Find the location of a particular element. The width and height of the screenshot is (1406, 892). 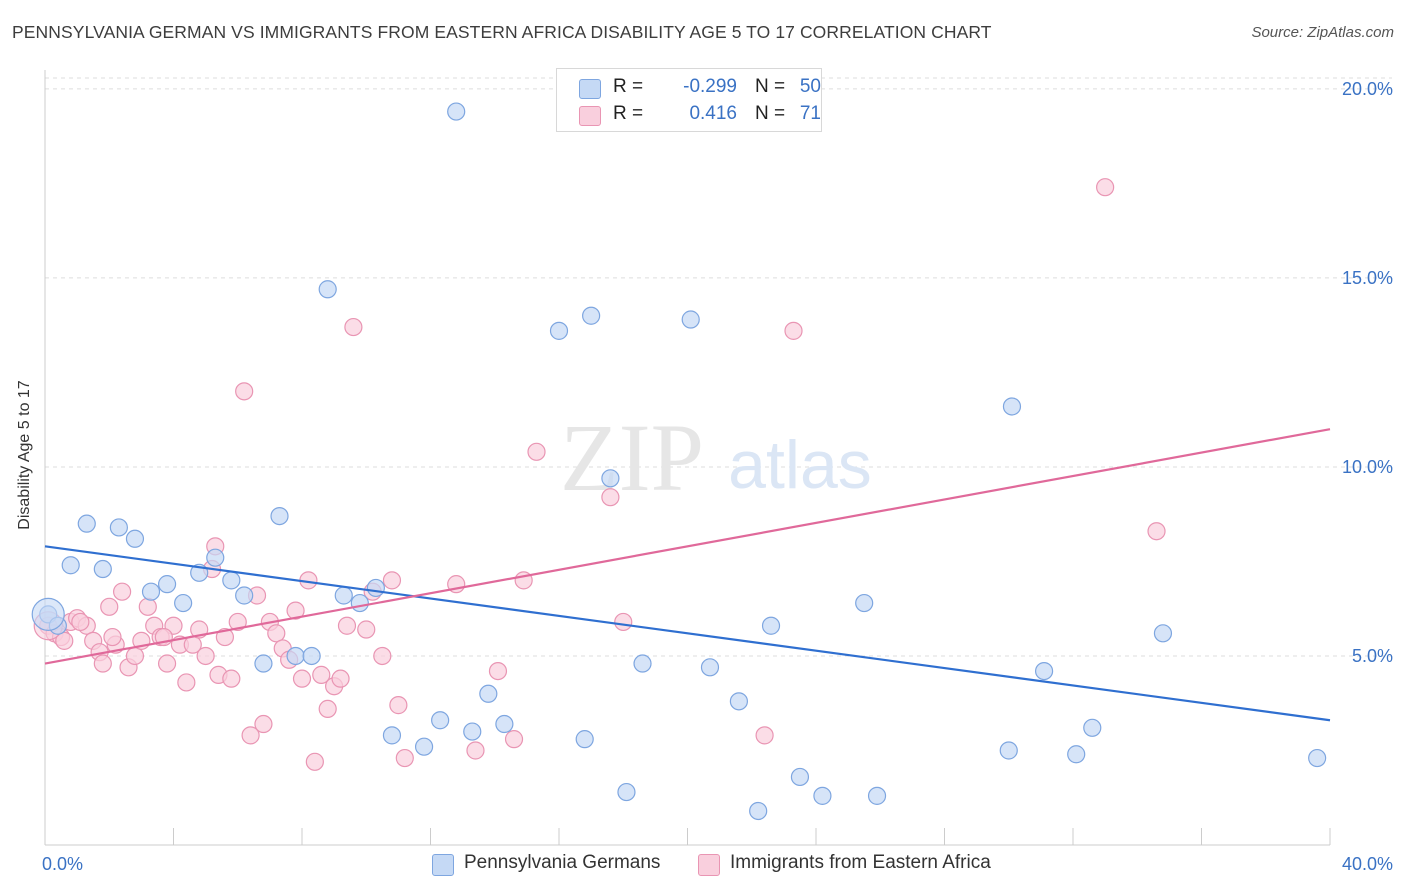

legend-swatch-pink is located at coordinates (590, 116).